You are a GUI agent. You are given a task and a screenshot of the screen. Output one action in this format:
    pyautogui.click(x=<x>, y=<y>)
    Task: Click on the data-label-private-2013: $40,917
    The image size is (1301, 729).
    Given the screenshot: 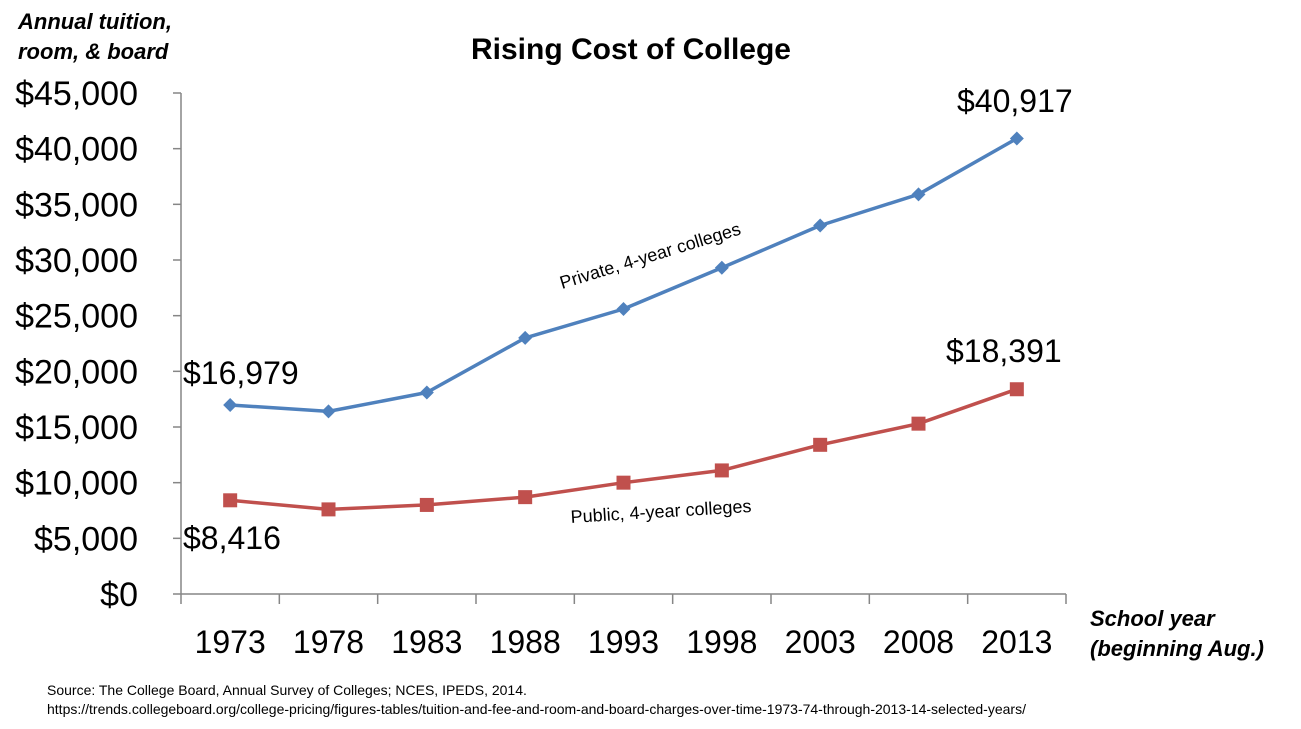 What is the action you would take?
    pyautogui.click(x=1015, y=101)
    